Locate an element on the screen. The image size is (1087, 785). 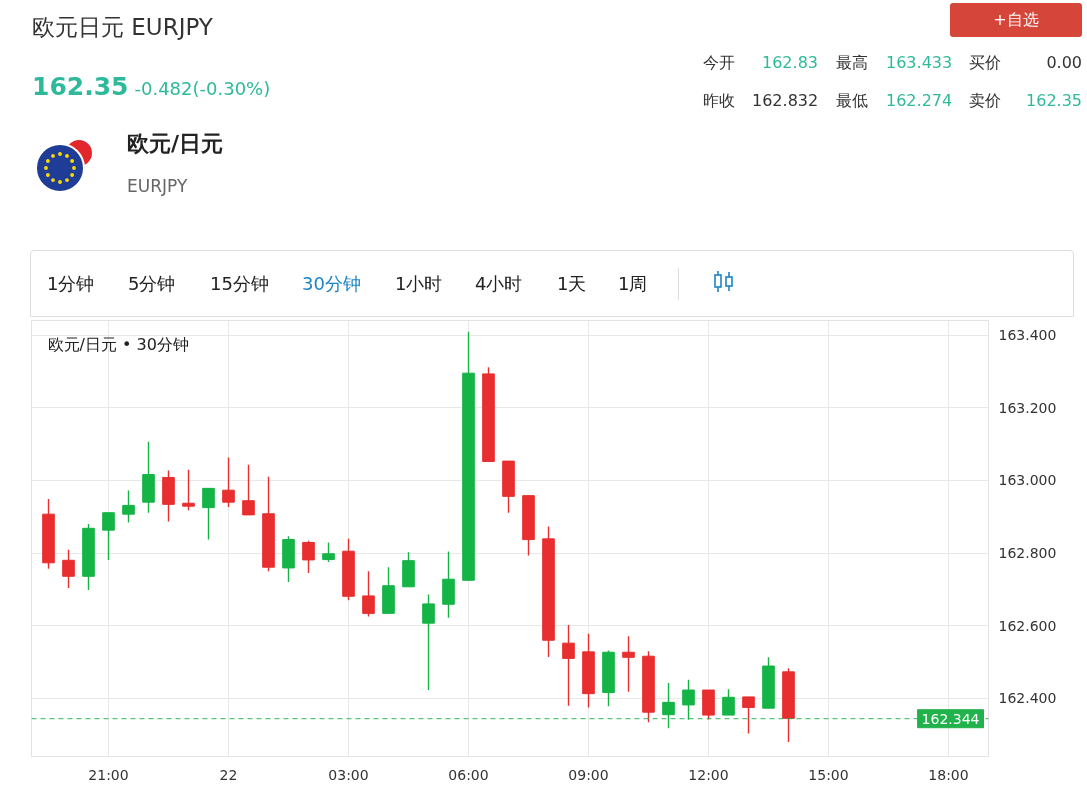
text: 5分钟 is located at coordinates (152, 284).